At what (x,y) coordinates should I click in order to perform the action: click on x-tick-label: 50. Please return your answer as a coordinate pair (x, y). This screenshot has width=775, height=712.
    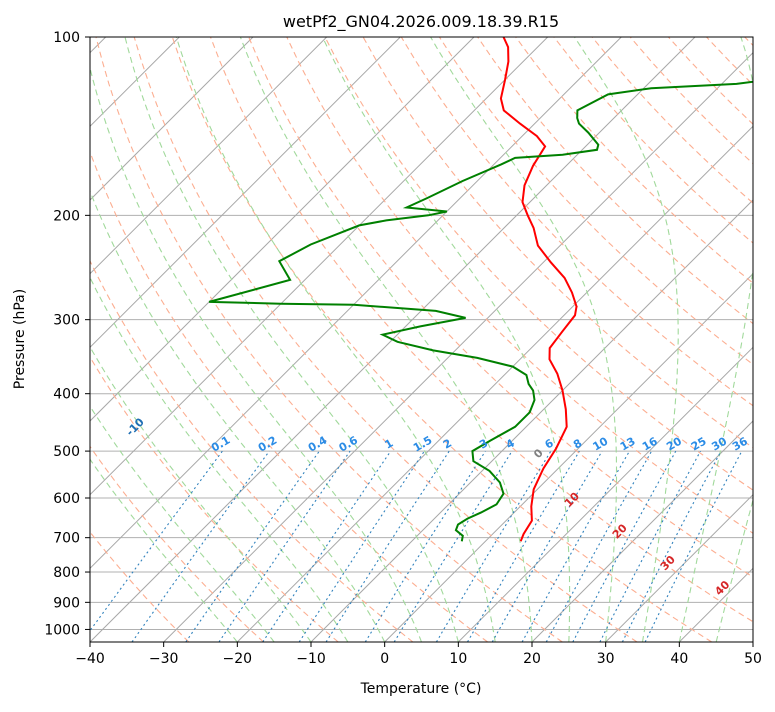
    Looking at the image, I should click on (753, 659).